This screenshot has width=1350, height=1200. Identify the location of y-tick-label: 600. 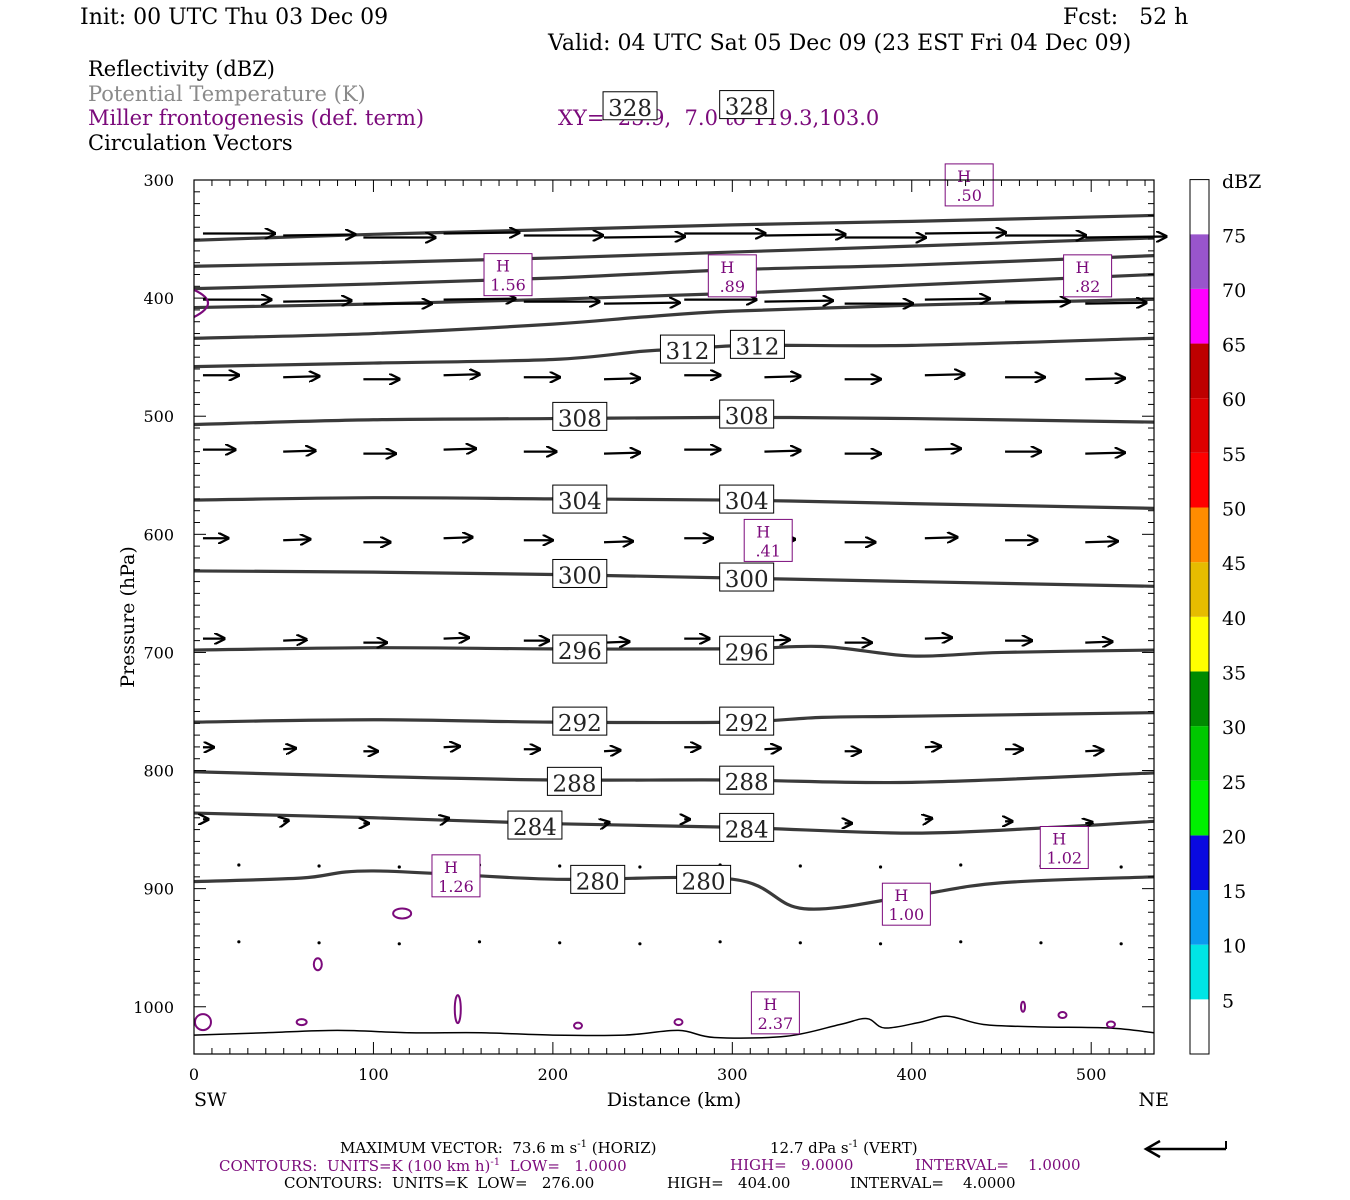
(158, 534).